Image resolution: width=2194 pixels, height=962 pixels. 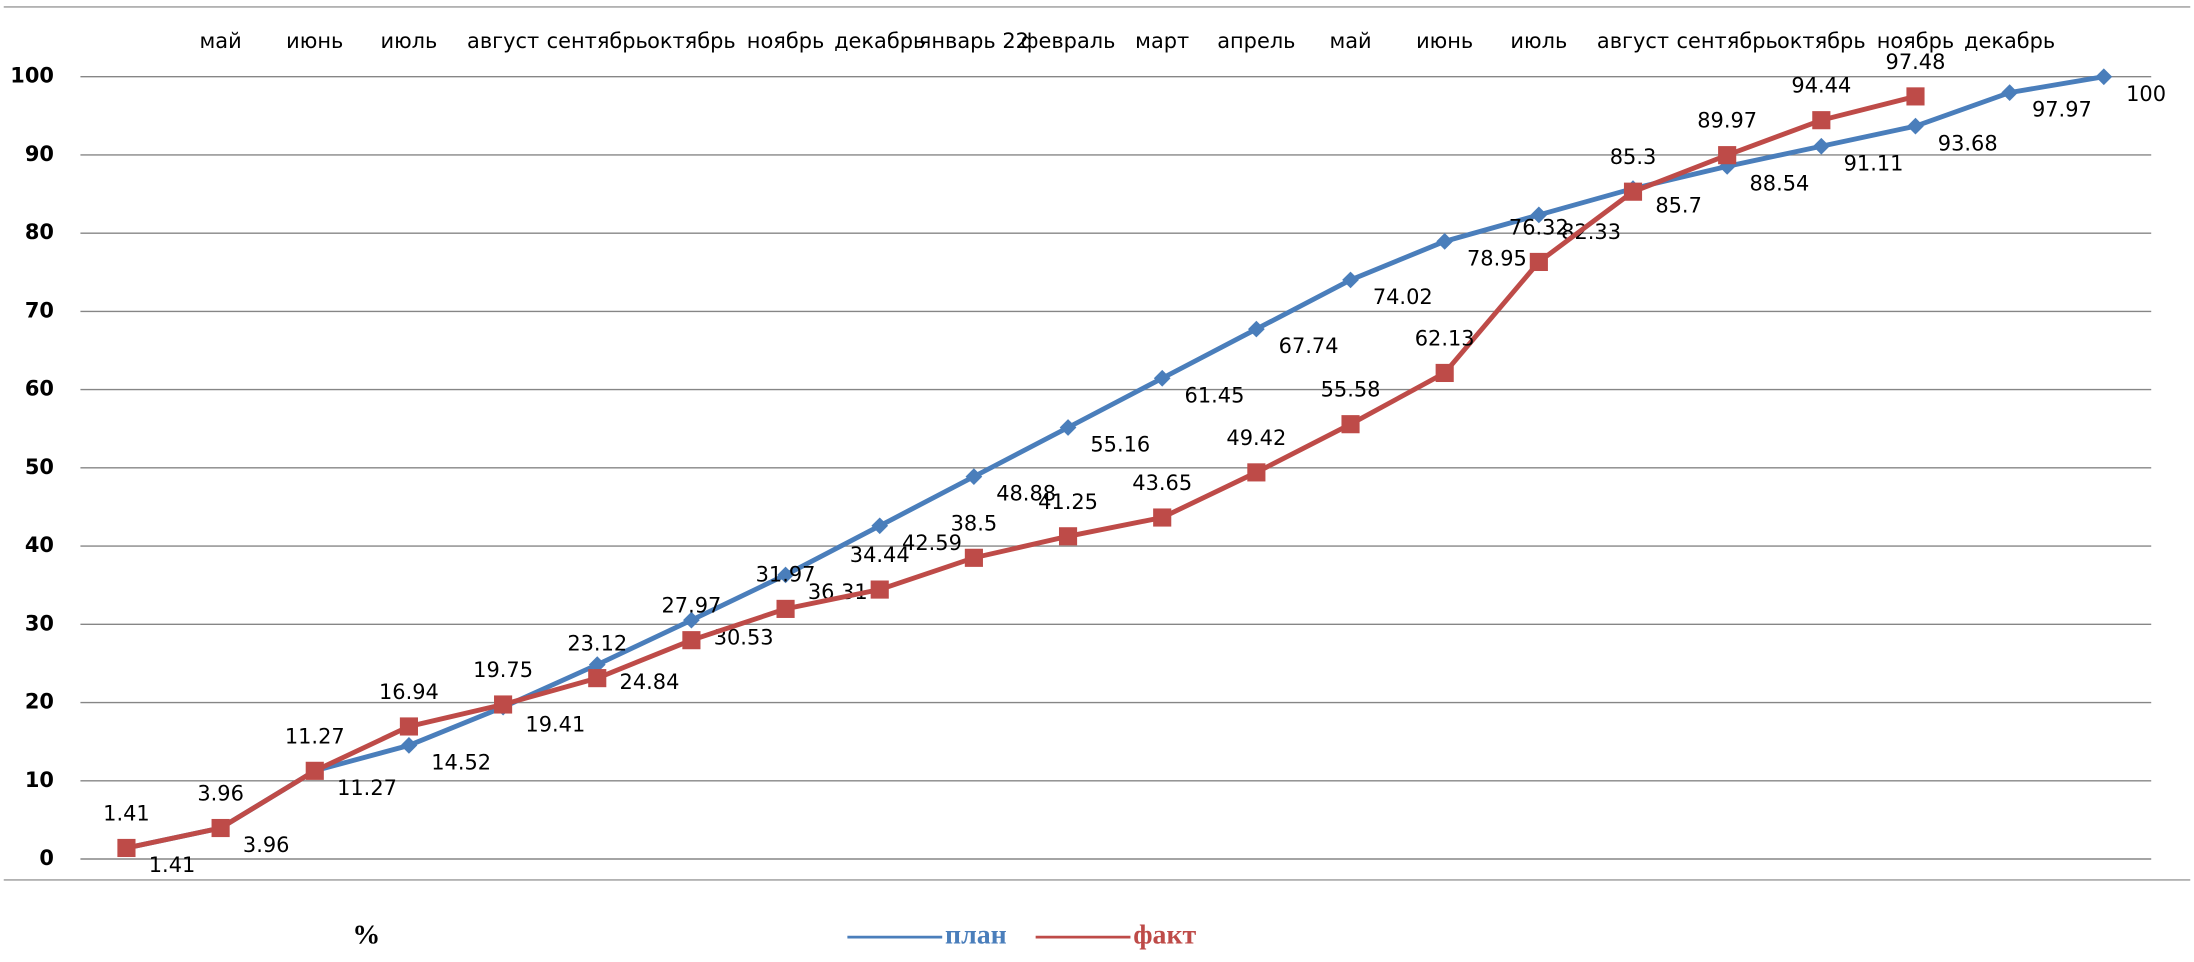 I want to click on axis-label: %, so click(x=366, y=934).